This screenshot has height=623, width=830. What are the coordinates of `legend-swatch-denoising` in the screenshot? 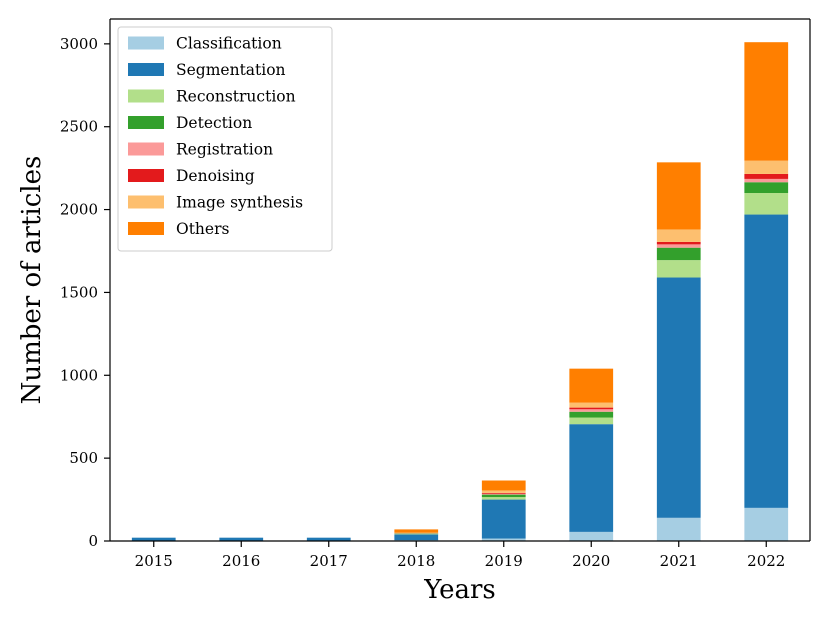 It's located at (146, 175).